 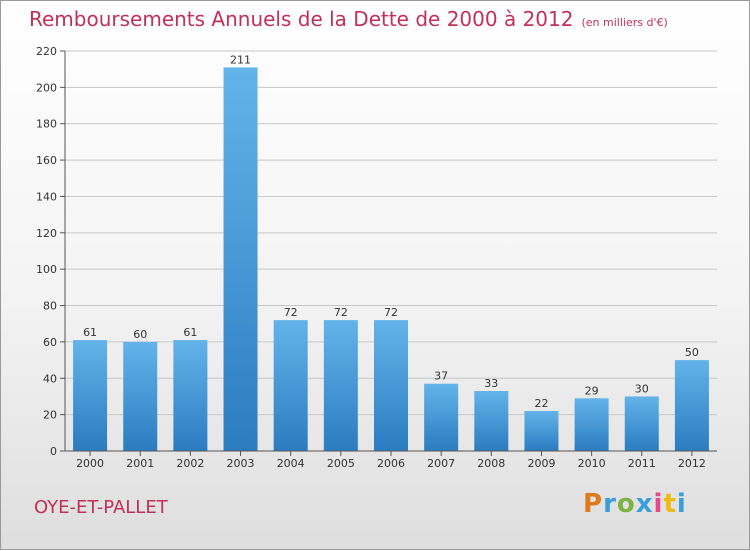 I want to click on x-tick-label: 2001, so click(x=140, y=463).